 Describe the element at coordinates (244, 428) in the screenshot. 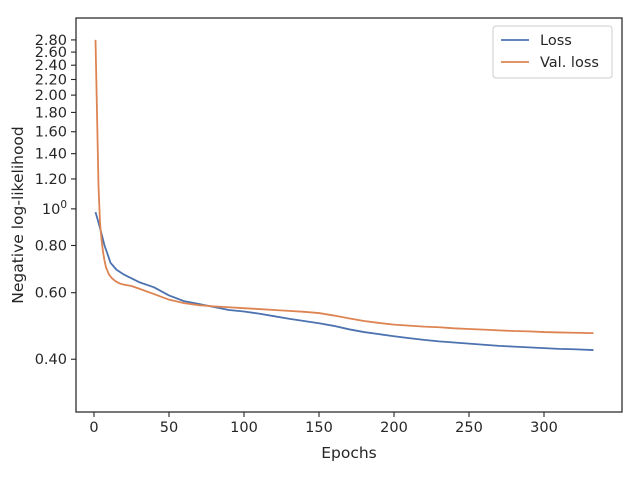

I see `x-tick-label: 100` at that location.